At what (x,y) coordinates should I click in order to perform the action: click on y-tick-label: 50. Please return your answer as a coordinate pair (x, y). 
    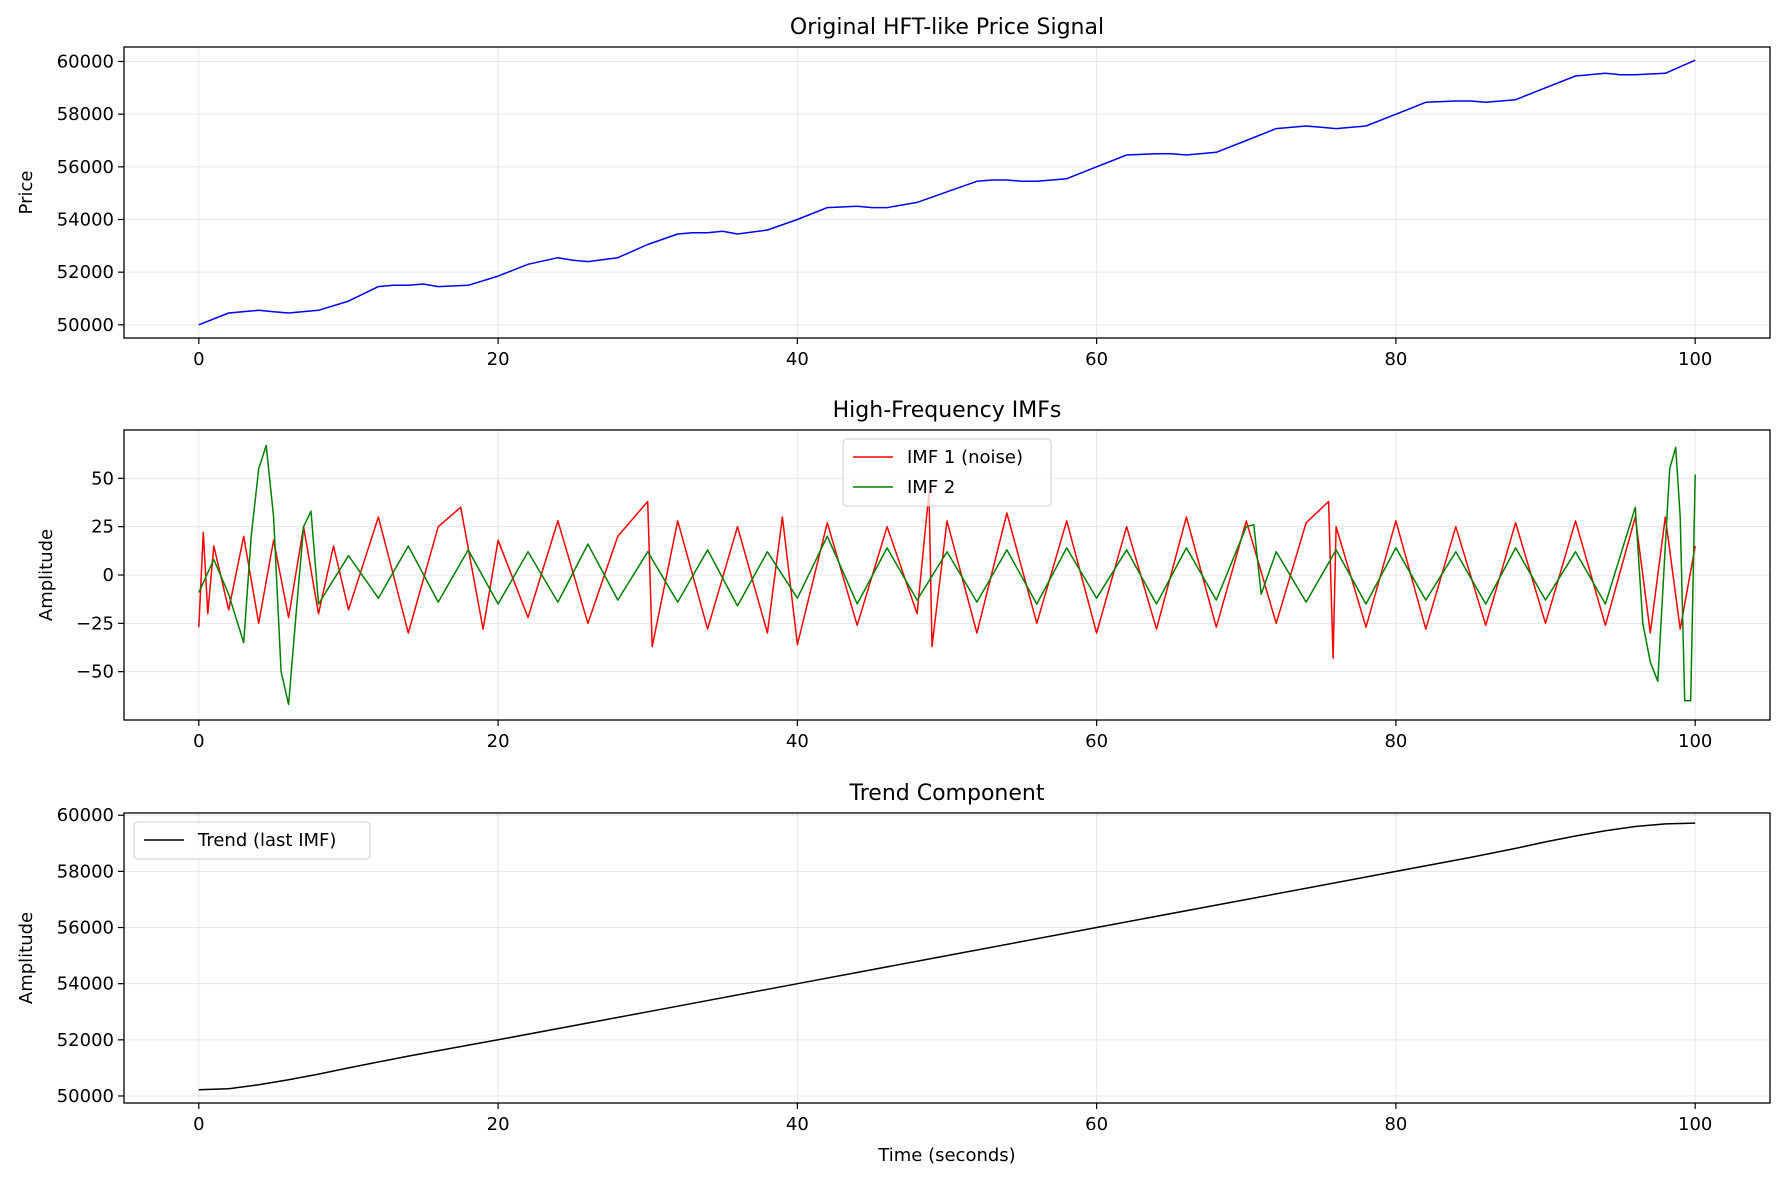
    Looking at the image, I should click on (102, 478).